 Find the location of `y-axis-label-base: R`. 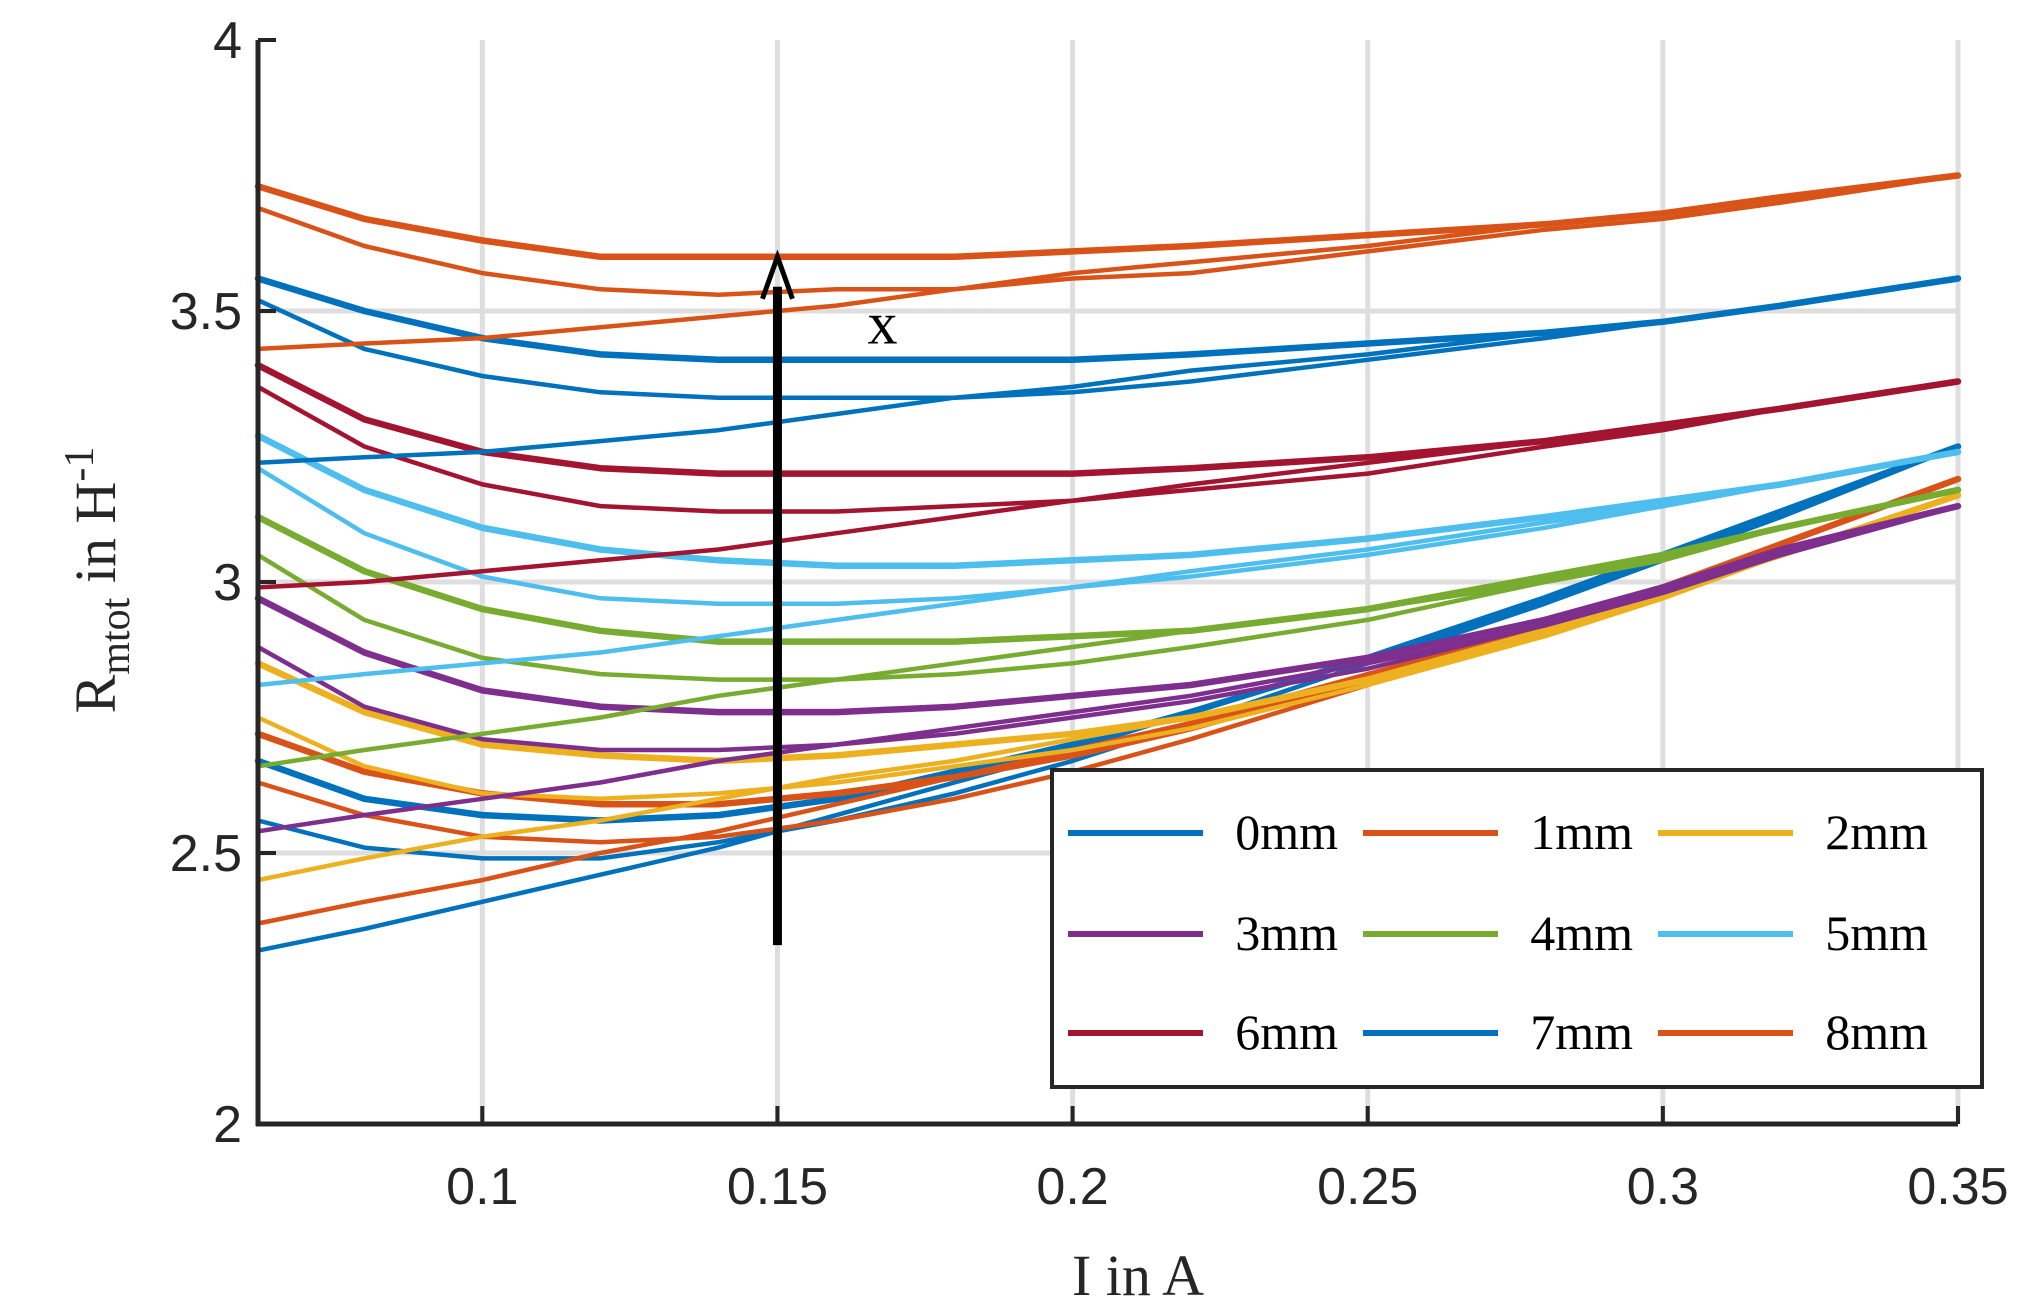

y-axis-label-base: R is located at coordinates (95, 693).